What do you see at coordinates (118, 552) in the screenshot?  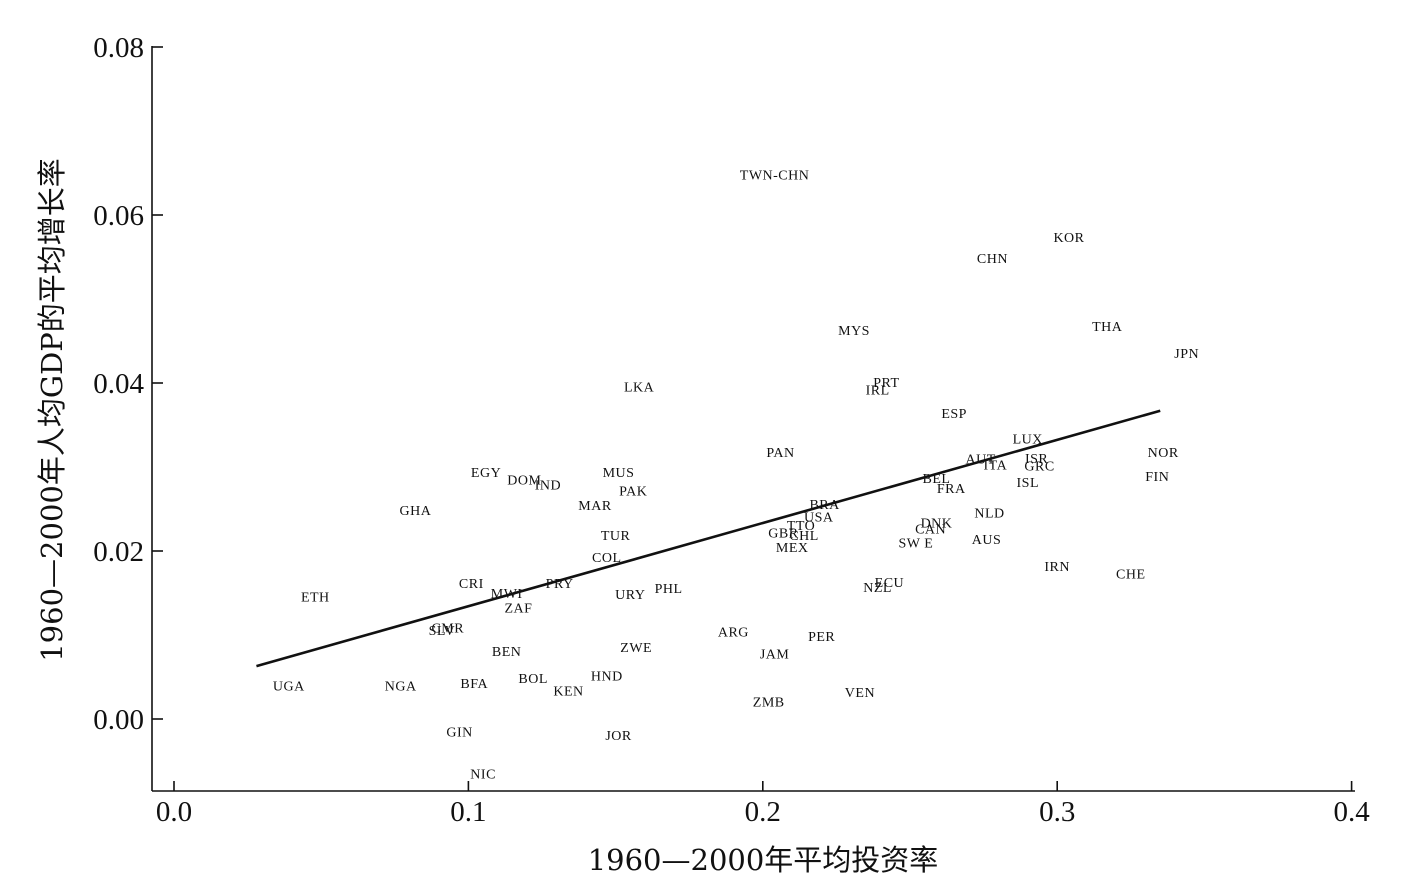 I see `y-tick-label: 0.02` at bounding box center [118, 552].